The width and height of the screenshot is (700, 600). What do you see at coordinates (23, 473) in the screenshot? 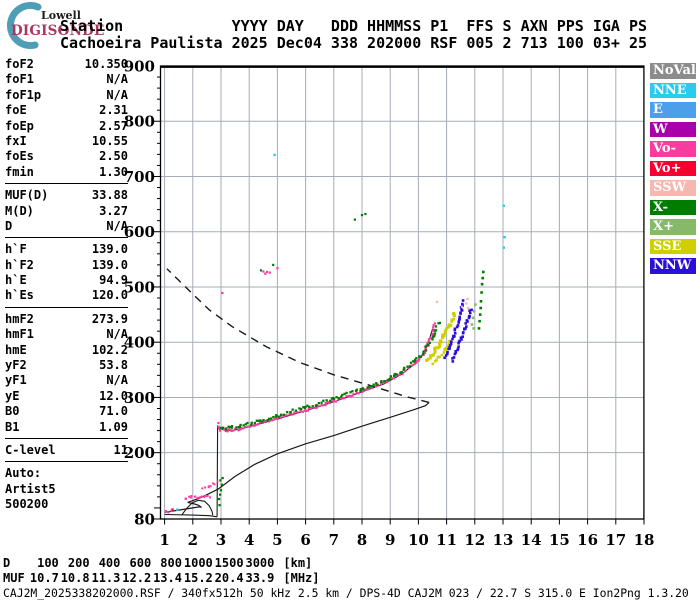
I see `autoscaler-line: Auto:` at bounding box center [23, 473].